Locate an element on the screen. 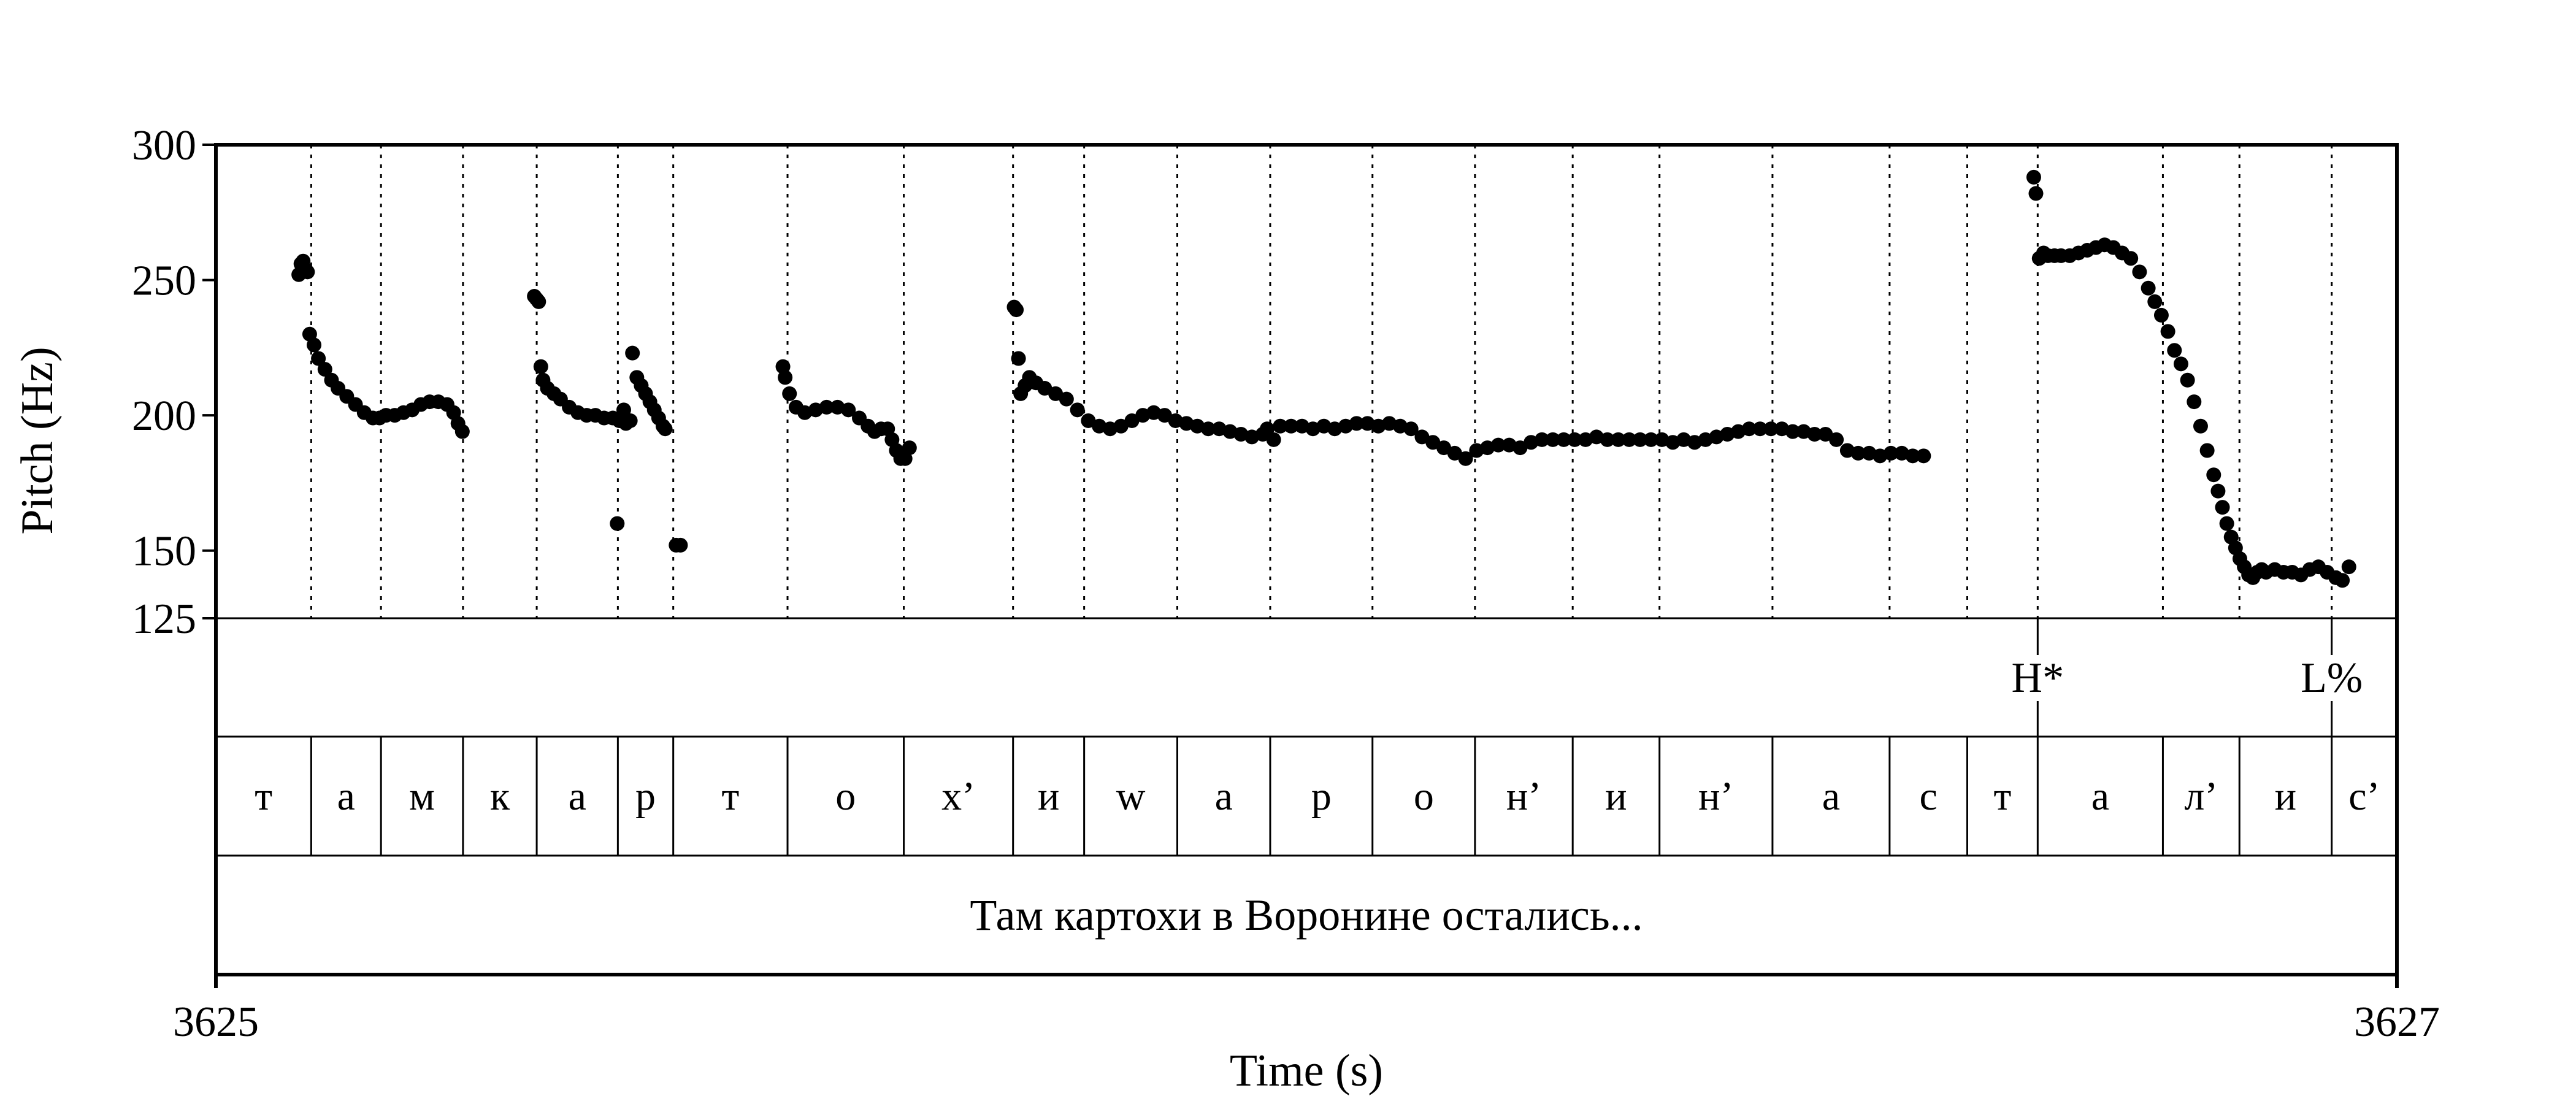 The image size is (2576, 1104). y-tick-label: 300 is located at coordinates (164, 145).